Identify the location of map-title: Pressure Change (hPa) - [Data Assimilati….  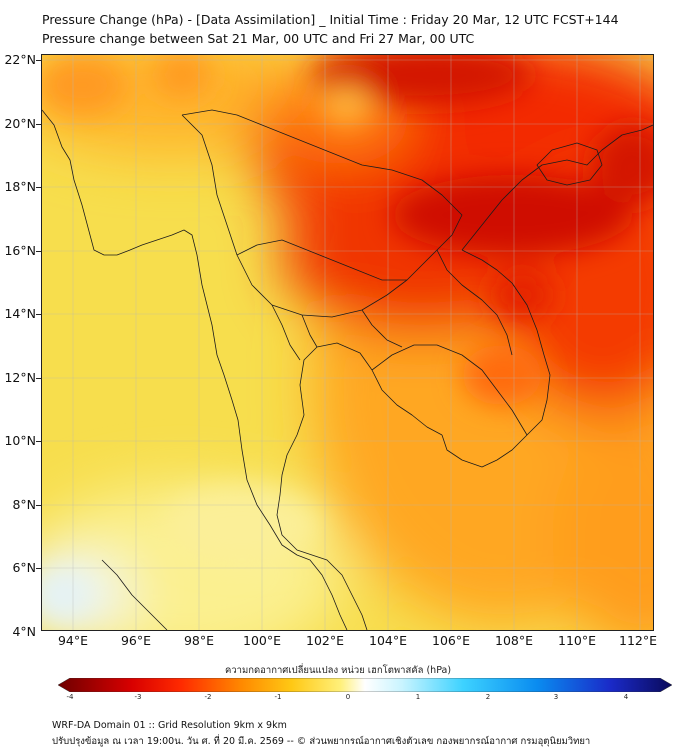
(330, 19).